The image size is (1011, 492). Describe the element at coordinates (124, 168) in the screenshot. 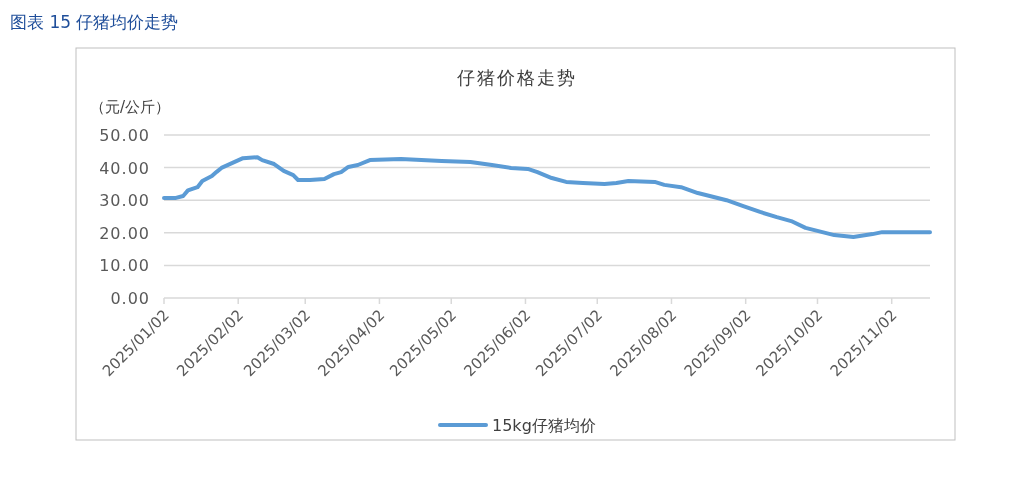

I see `y-tick-label: 40.00` at that location.